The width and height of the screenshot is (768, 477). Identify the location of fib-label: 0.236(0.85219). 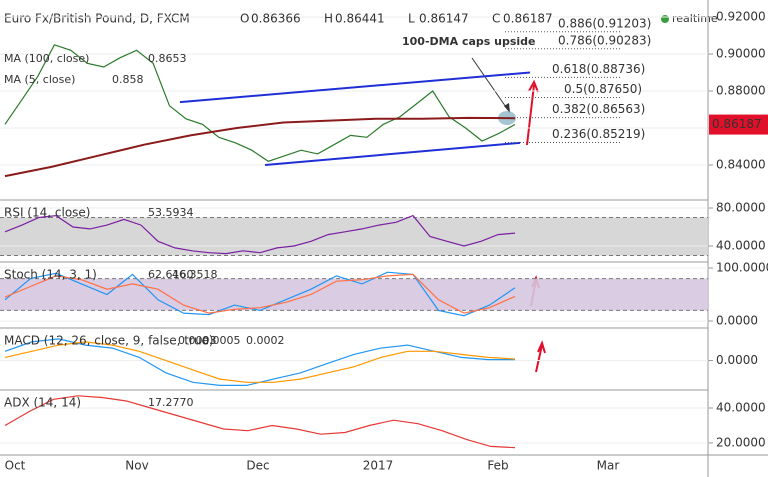
(598, 134).